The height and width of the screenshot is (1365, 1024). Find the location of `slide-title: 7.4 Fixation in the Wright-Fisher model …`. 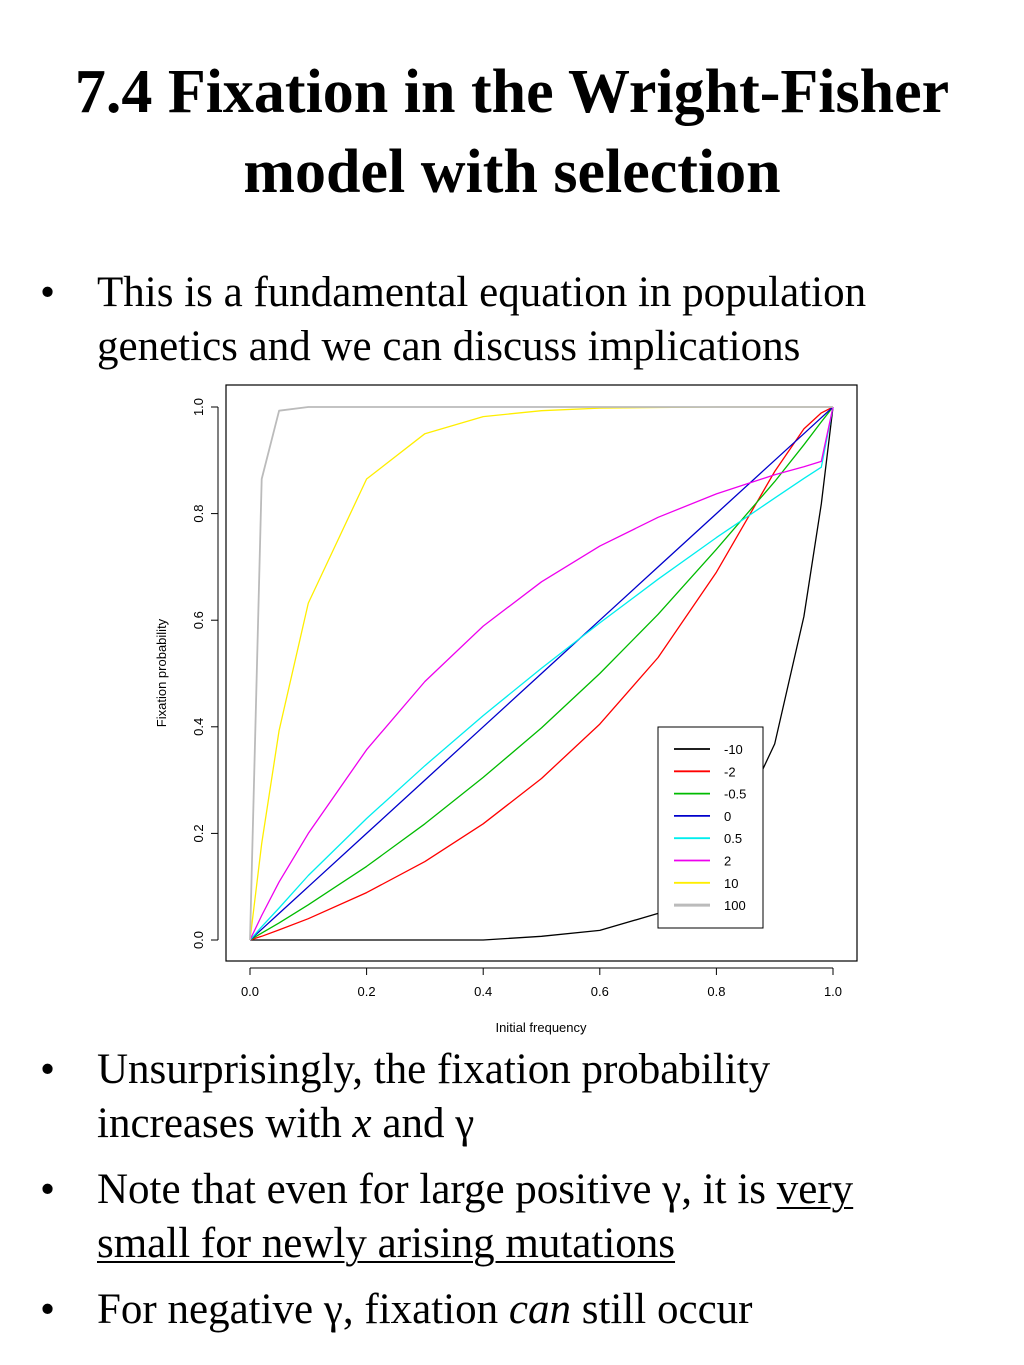

slide-title: 7.4 Fixation in the Wright-Fisher model … is located at coordinates (512, 132).